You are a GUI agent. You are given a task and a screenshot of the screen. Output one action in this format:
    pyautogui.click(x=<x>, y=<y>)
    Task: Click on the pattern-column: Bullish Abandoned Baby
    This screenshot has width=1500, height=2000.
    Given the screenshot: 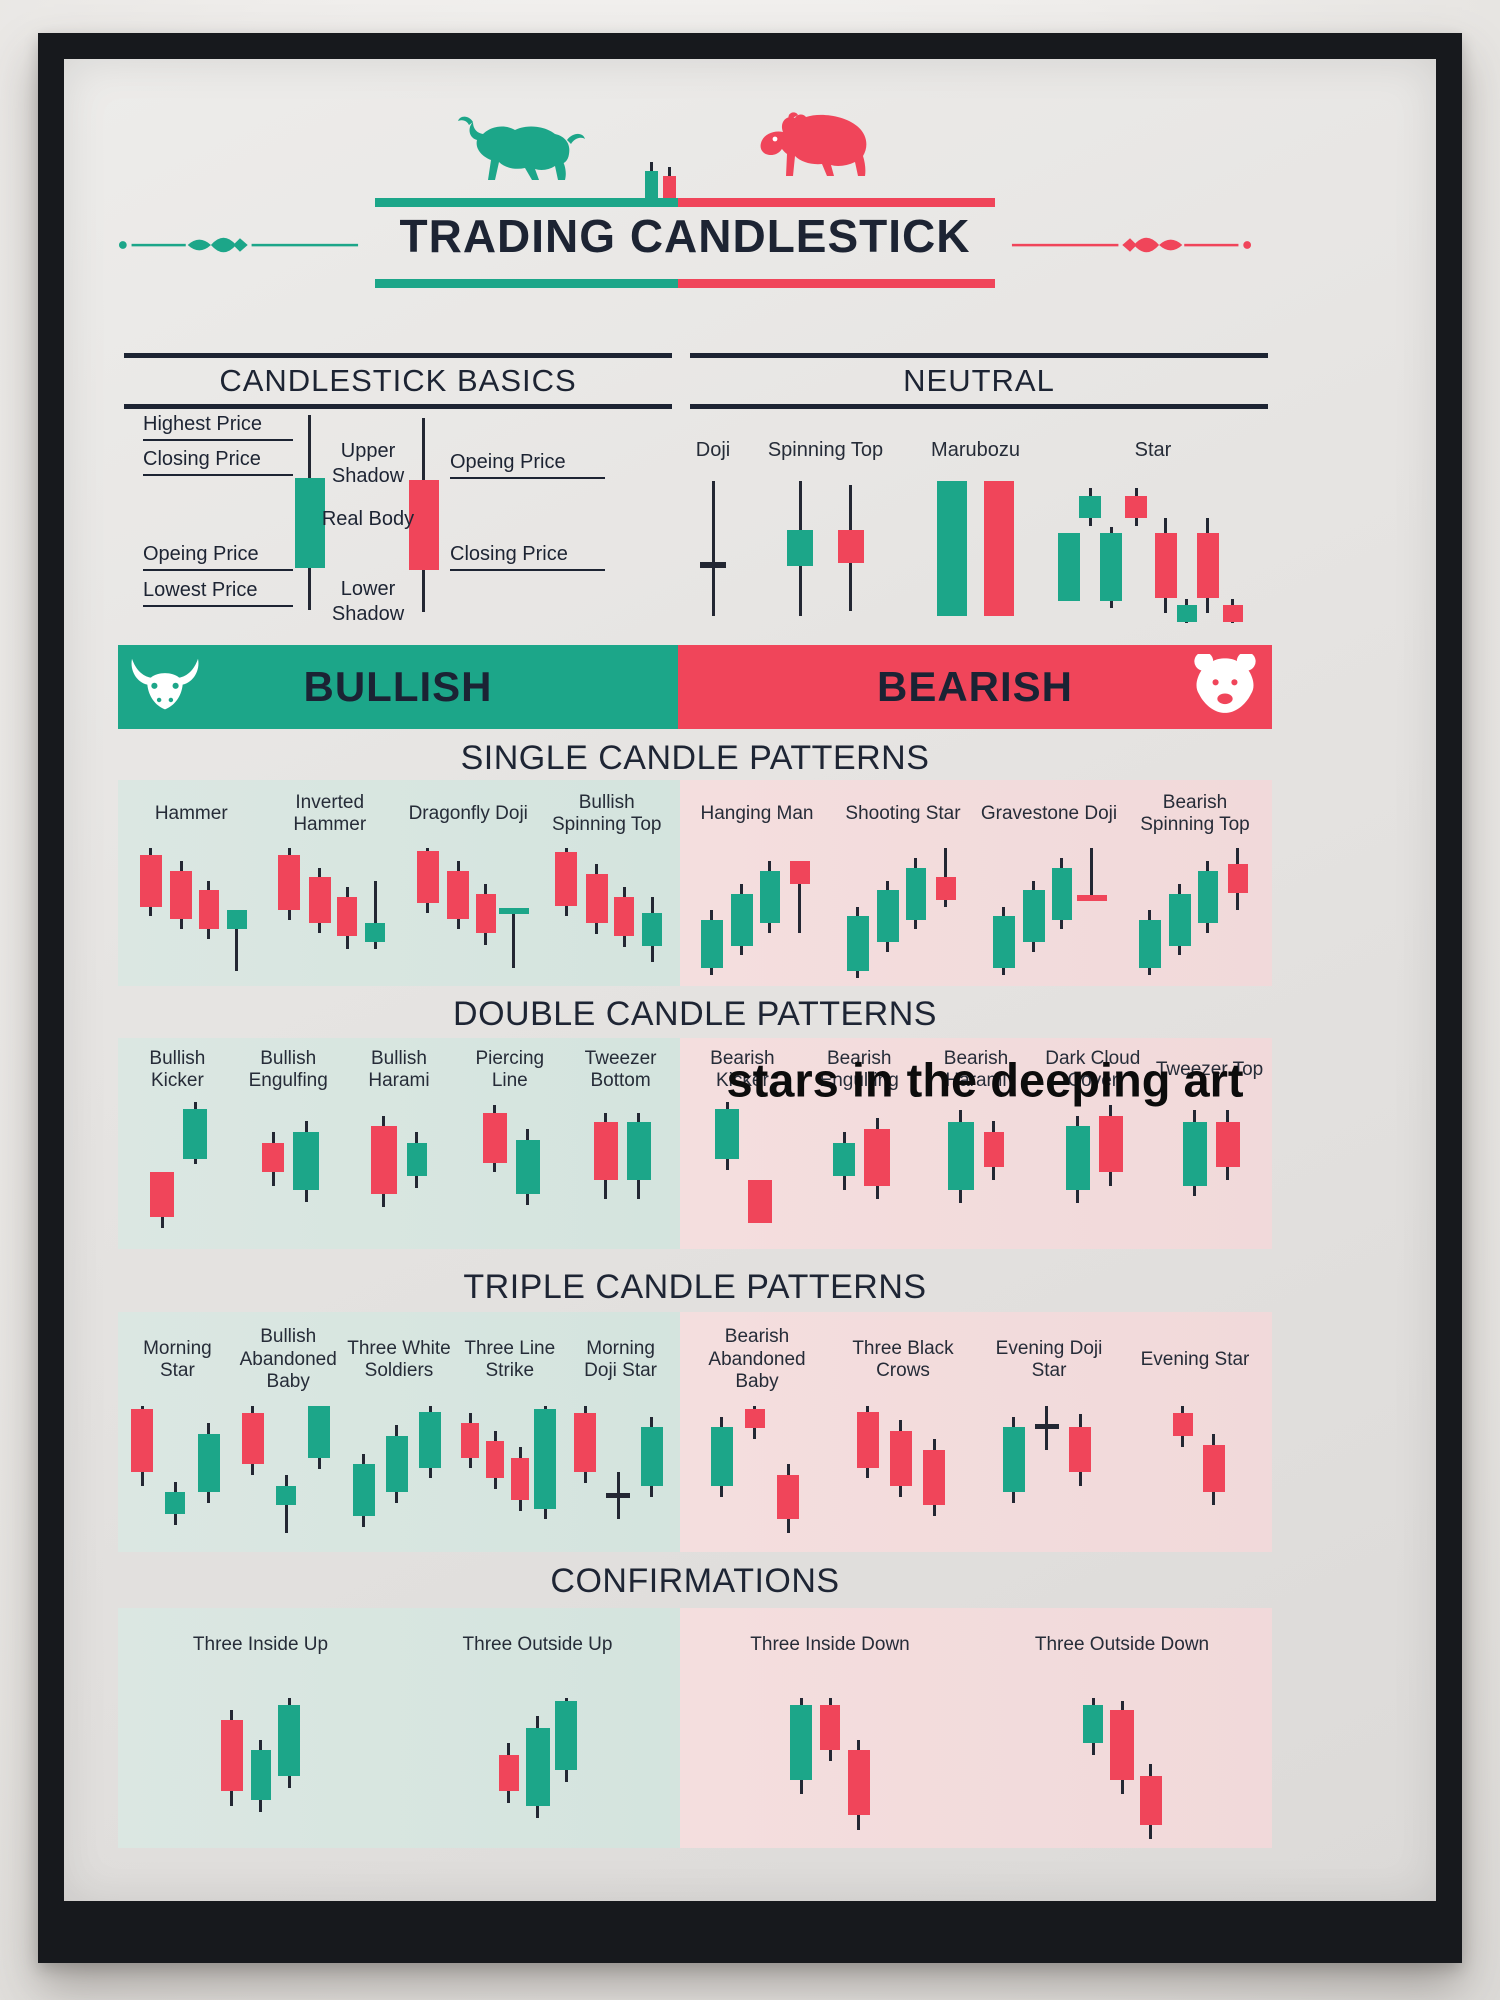 What is the action you would take?
    pyautogui.click(x=288, y=1435)
    